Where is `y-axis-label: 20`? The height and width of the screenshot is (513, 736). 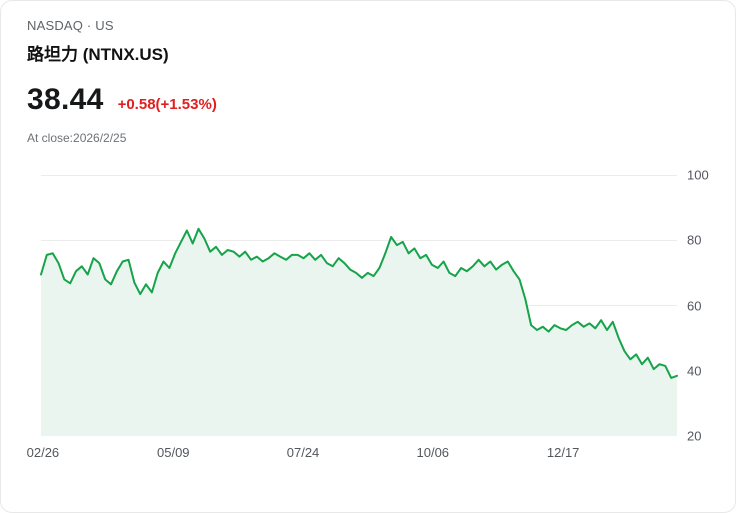 y-axis-label: 20 is located at coordinates (694, 436).